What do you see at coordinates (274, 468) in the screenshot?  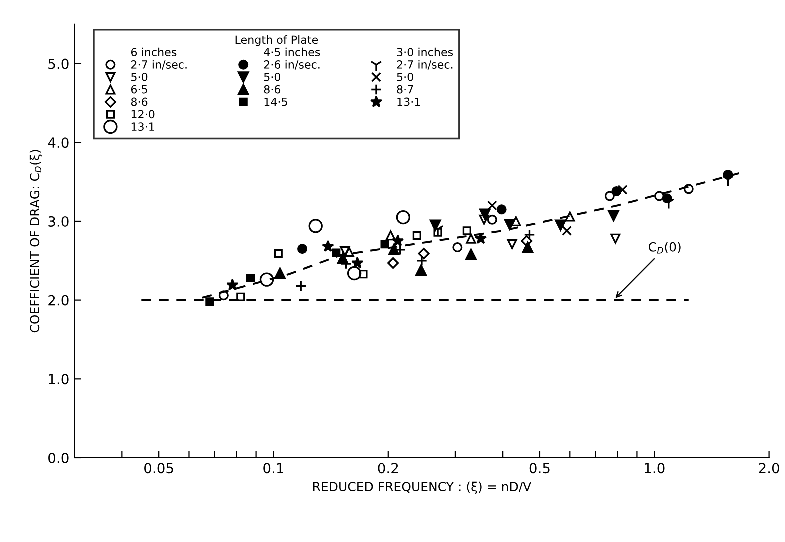 I see `x-tick-label: 0.1` at bounding box center [274, 468].